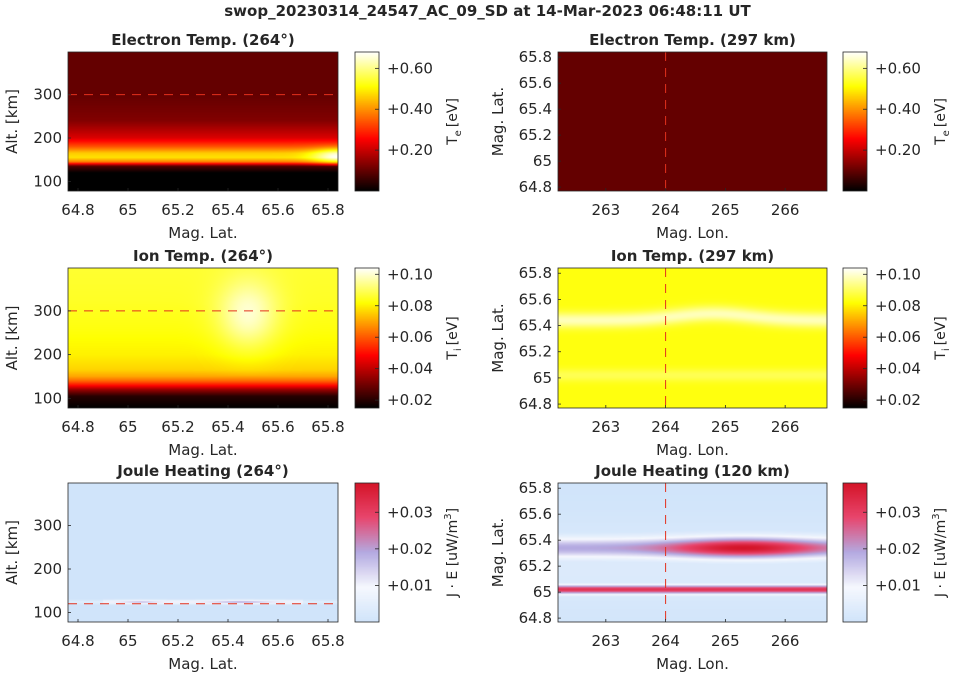 The width and height of the screenshot is (975, 675). What do you see at coordinates (942, 338) in the screenshot?
I see `colorbar-label: Ti[eV]` at bounding box center [942, 338].